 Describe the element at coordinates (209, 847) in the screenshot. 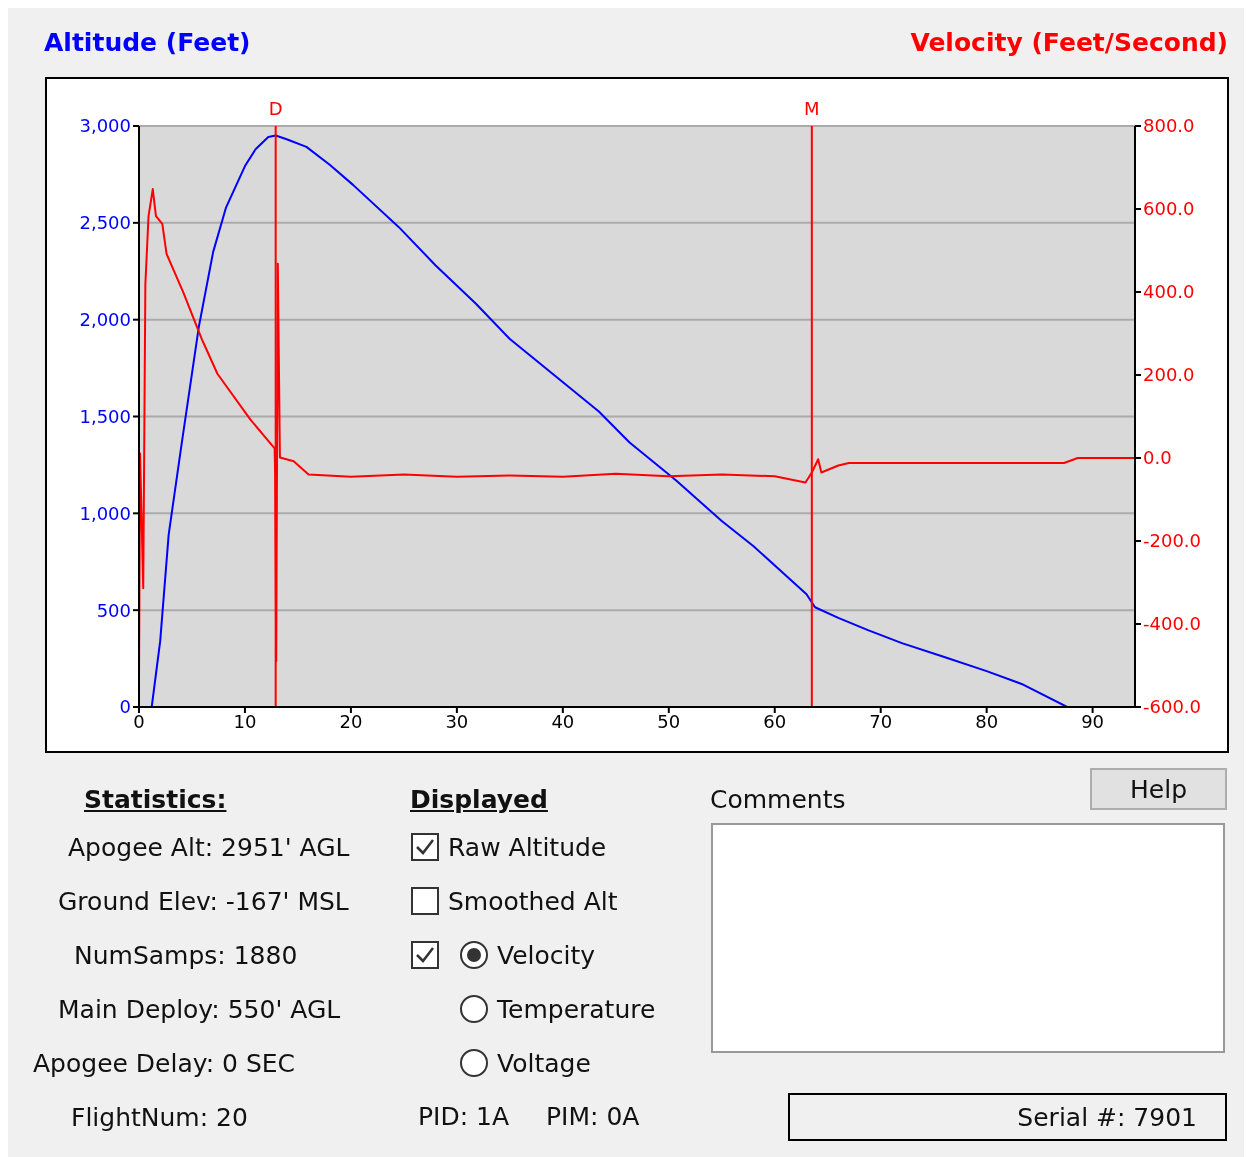

I see `text: Apogee Alt: 2951' AGL` at that location.